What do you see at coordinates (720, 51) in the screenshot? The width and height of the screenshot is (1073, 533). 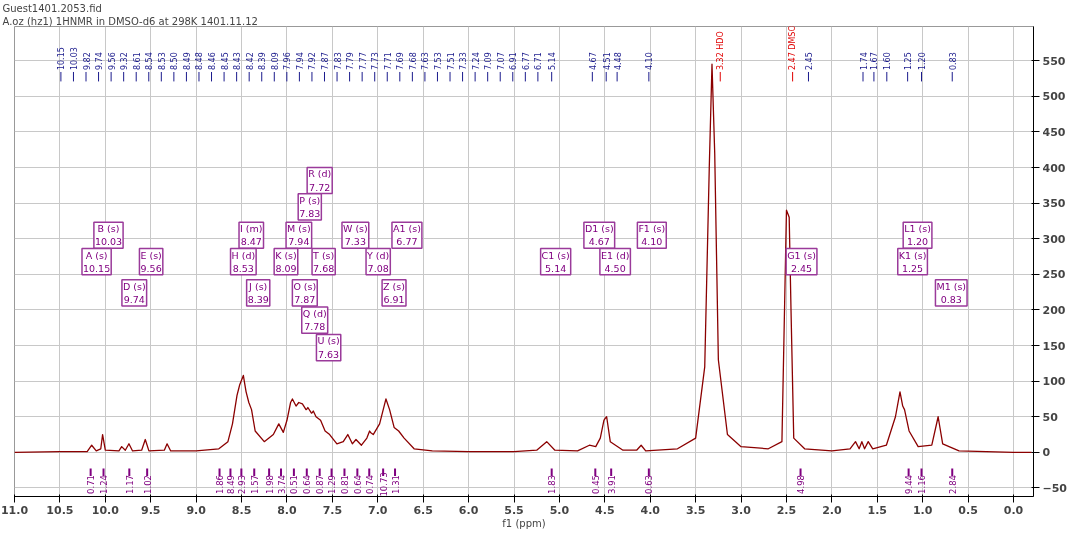 I see `annotation: 3.32 HDO` at bounding box center [720, 51].